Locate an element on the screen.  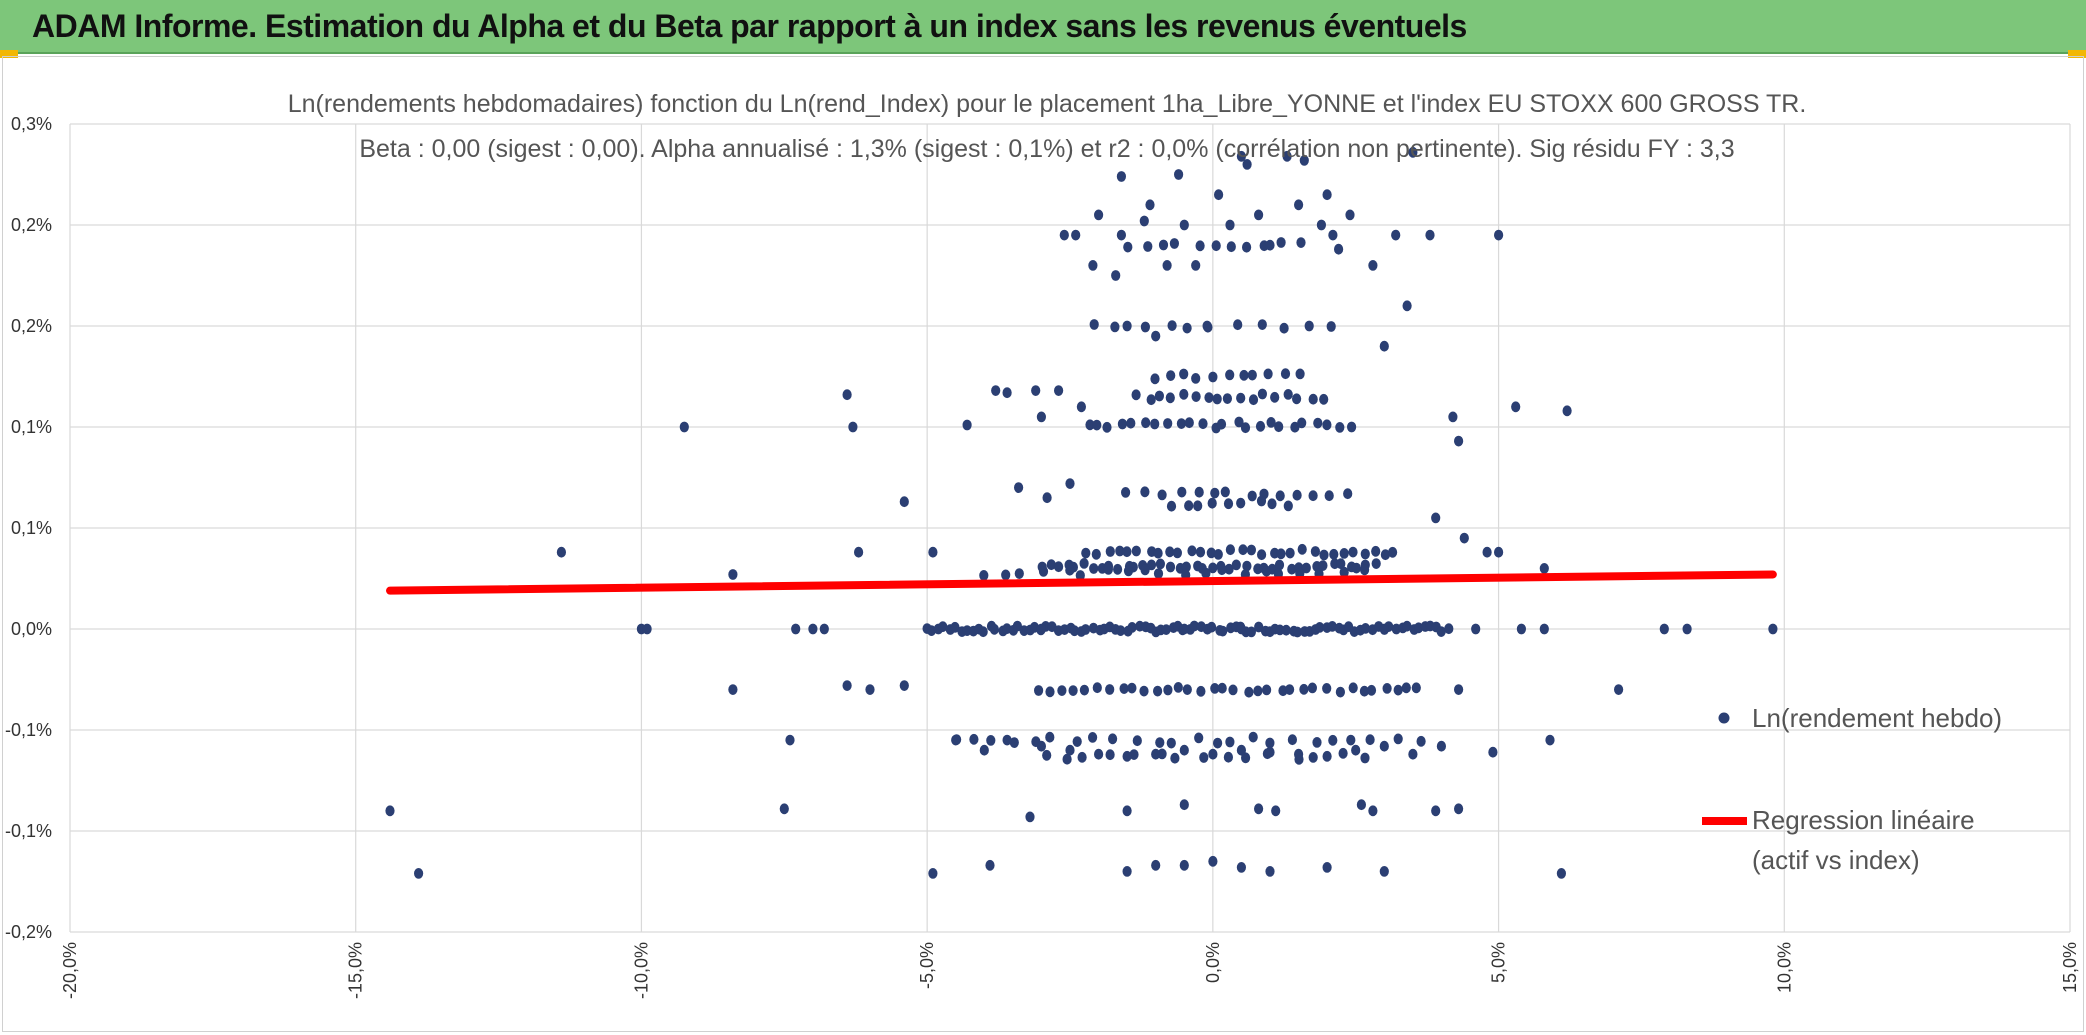
corner-marker is located at coordinates (2077, 54).